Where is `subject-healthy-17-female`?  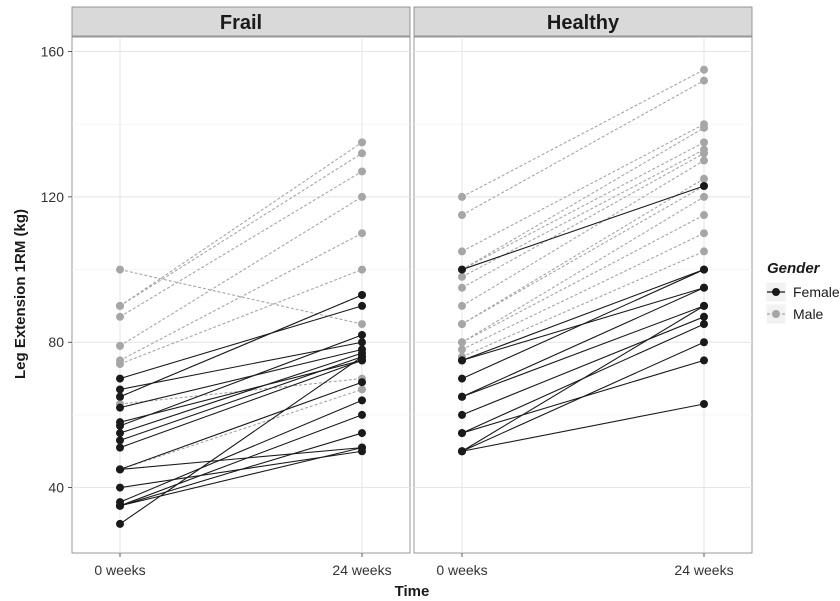
subject-healthy-17-female is located at coordinates (583, 324).